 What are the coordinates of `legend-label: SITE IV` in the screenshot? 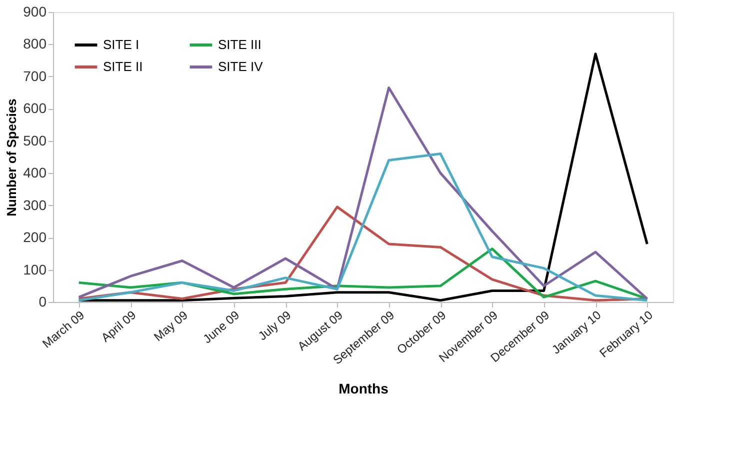 It's located at (241, 66).